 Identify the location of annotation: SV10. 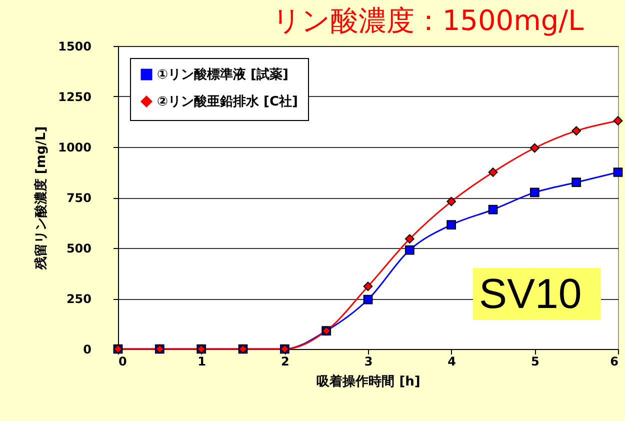
(537, 294).